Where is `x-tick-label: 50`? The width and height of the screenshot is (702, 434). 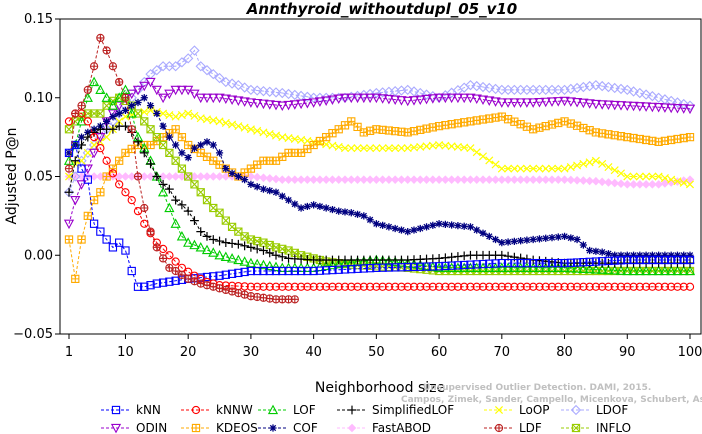 x-tick-label: 50 is located at coordinates (376, 352).